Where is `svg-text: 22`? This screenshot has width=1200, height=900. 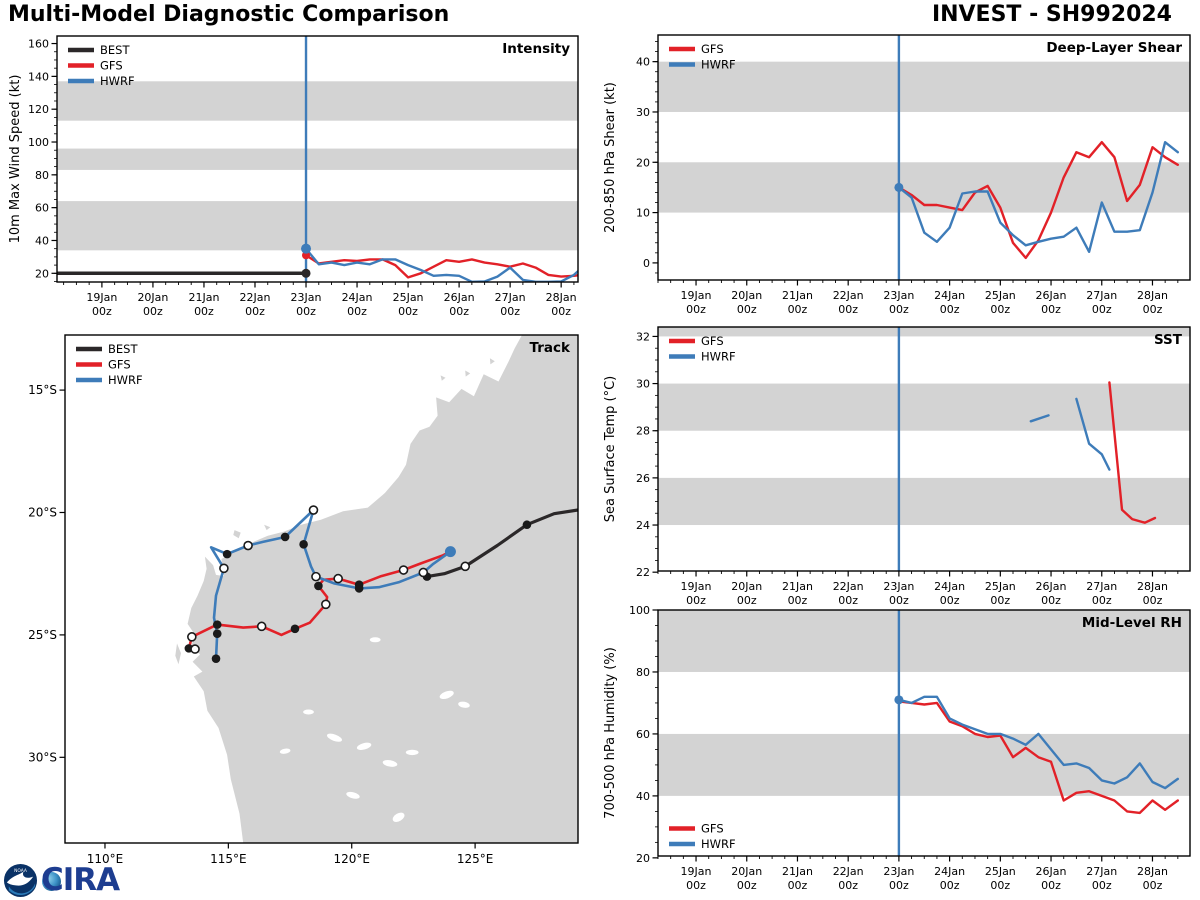 svg-text: 22 is located at coordinates (643, 572).